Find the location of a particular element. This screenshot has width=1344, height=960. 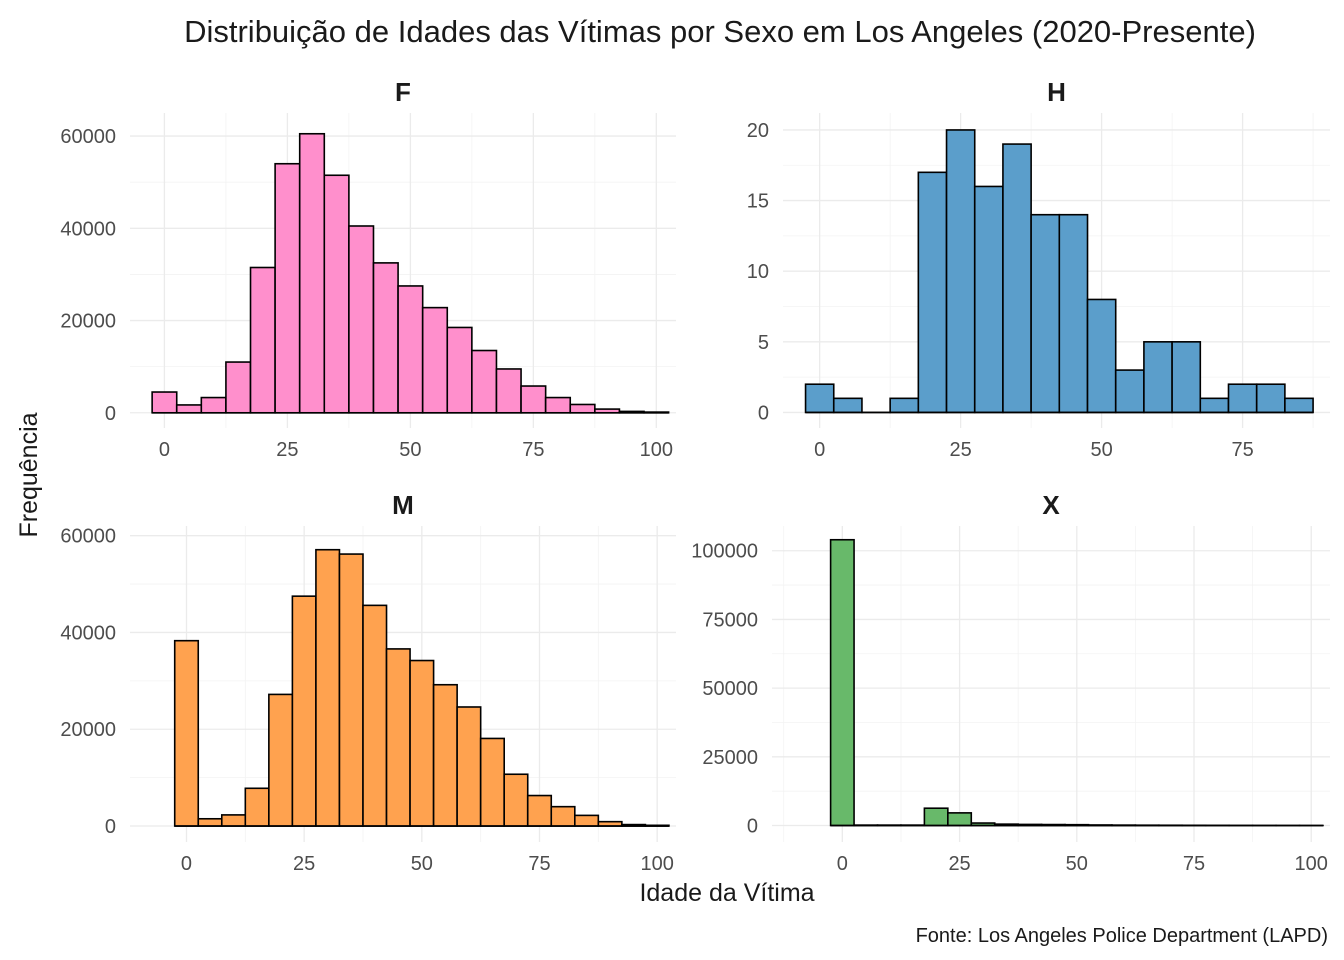

facet-label: X is located at coordinates (1051, 505).